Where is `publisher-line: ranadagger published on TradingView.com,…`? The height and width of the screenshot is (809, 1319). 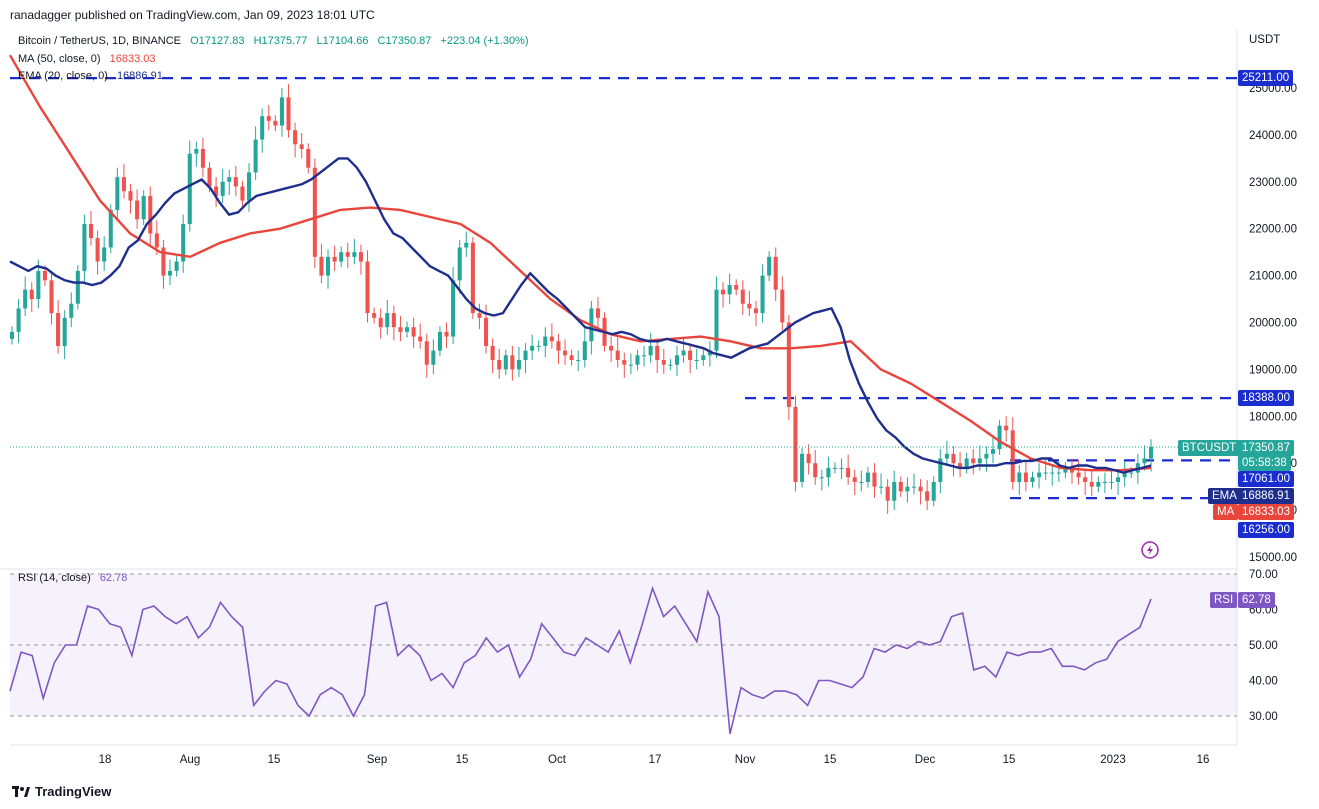 publisher-line: ranadagger published on TradingView.com,… is located at coordinates (192, 15).